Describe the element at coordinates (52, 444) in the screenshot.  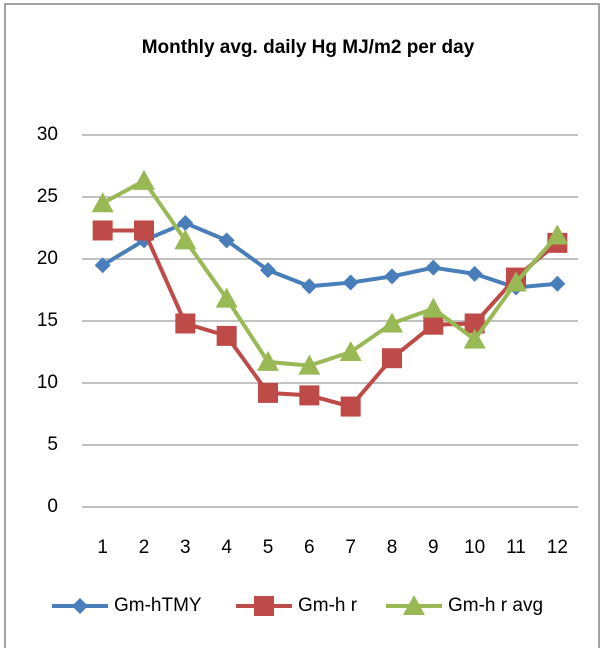
I see `y-tick-label: 5` at that location.